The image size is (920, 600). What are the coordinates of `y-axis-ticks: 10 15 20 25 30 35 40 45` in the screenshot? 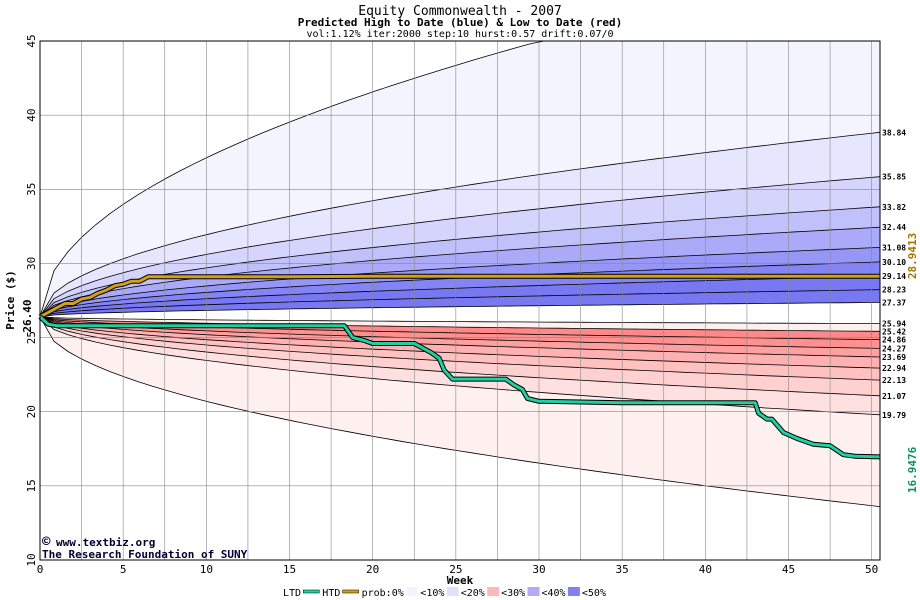 It's located at (31, 300).